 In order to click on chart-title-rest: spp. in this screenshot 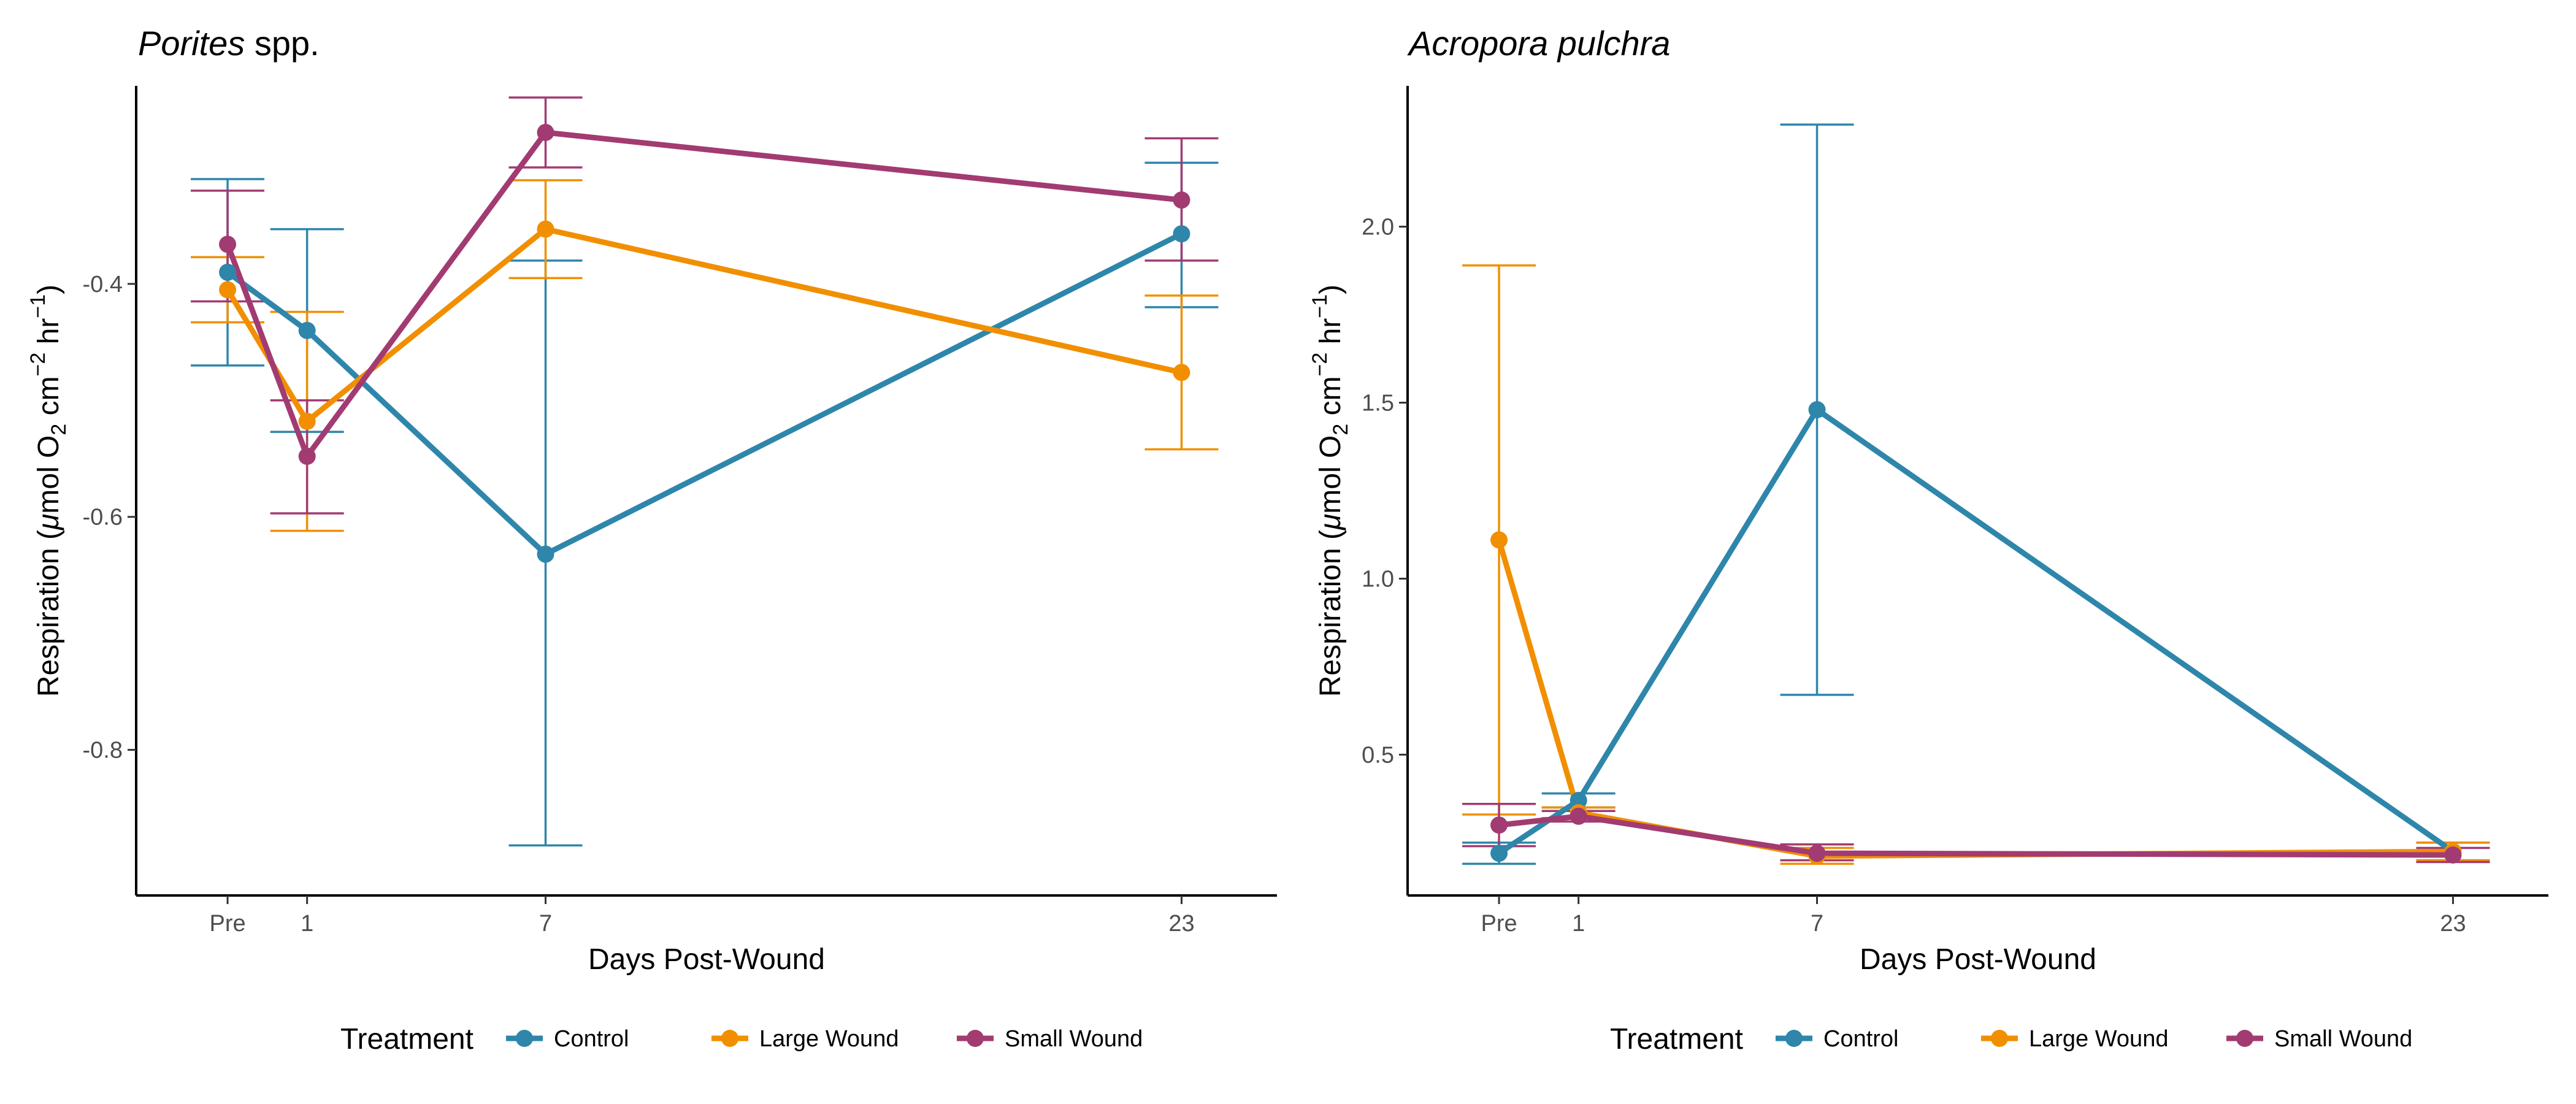, I will do `click(282, 43)`.